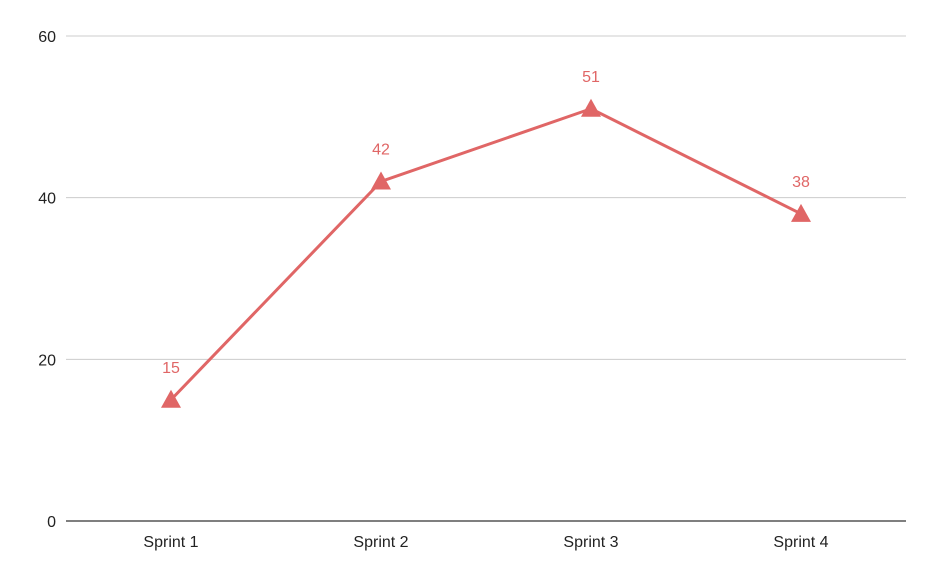  What do you see at coordinates (47, 199) in the screenshot?
I see `y-tick-label: 40` at bounding box center [47, 199].